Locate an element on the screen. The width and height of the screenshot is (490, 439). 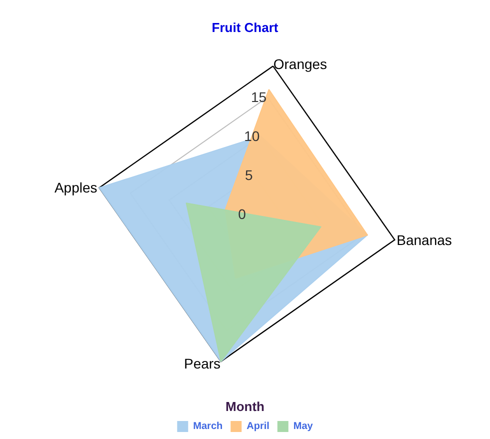
spoke-label: Apples is located at coordinates (76, 187).